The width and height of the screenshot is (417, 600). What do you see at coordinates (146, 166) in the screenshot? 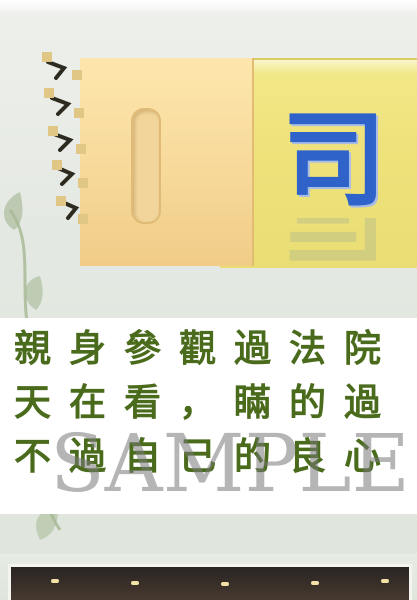
I see `tag-hole` at bounding box center [146, 166].